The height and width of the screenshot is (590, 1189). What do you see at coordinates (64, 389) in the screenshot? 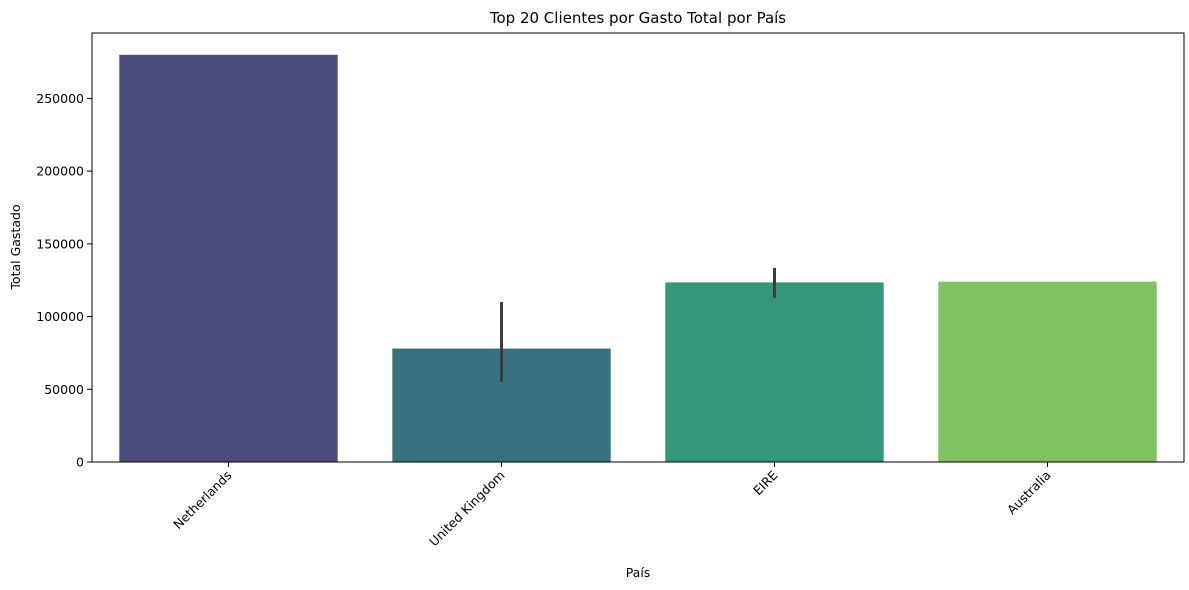
I see `y-tick-label: 50000` at bounding box center [64, 389].